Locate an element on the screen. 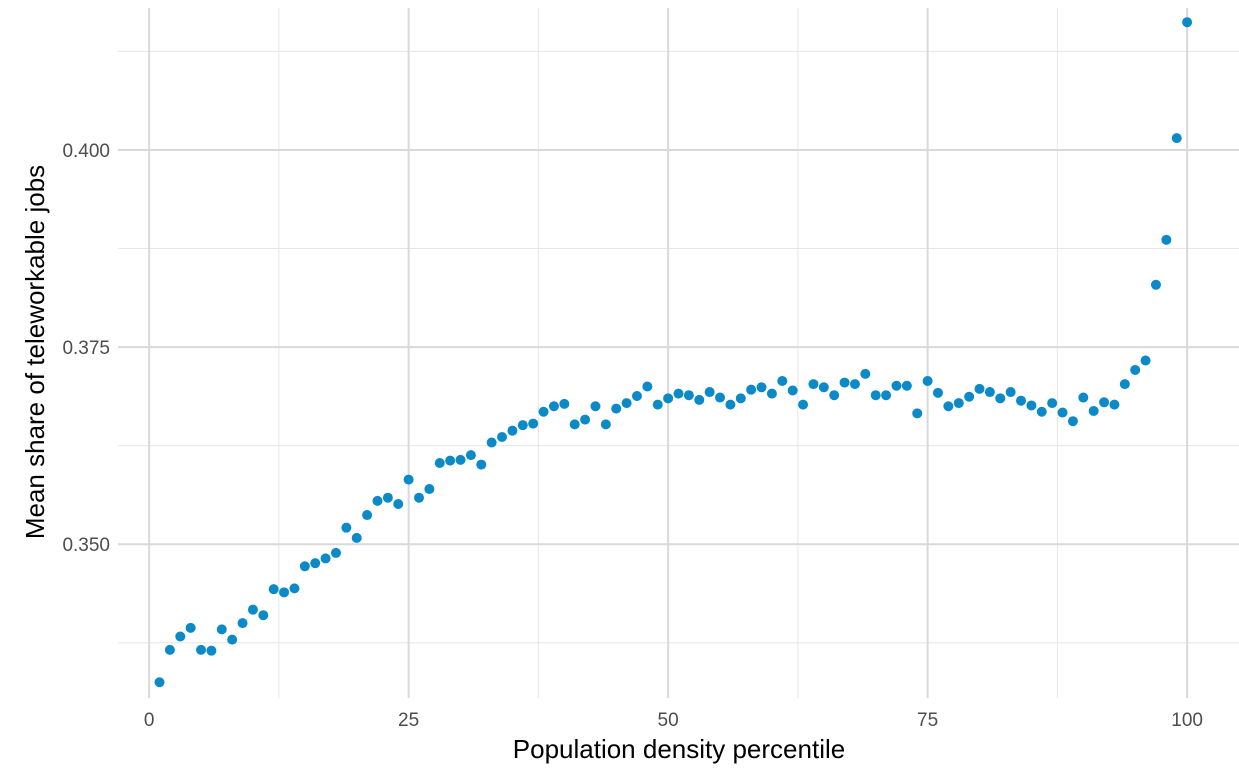  x-tick-label: 50 is located at coordinates (668, 720).